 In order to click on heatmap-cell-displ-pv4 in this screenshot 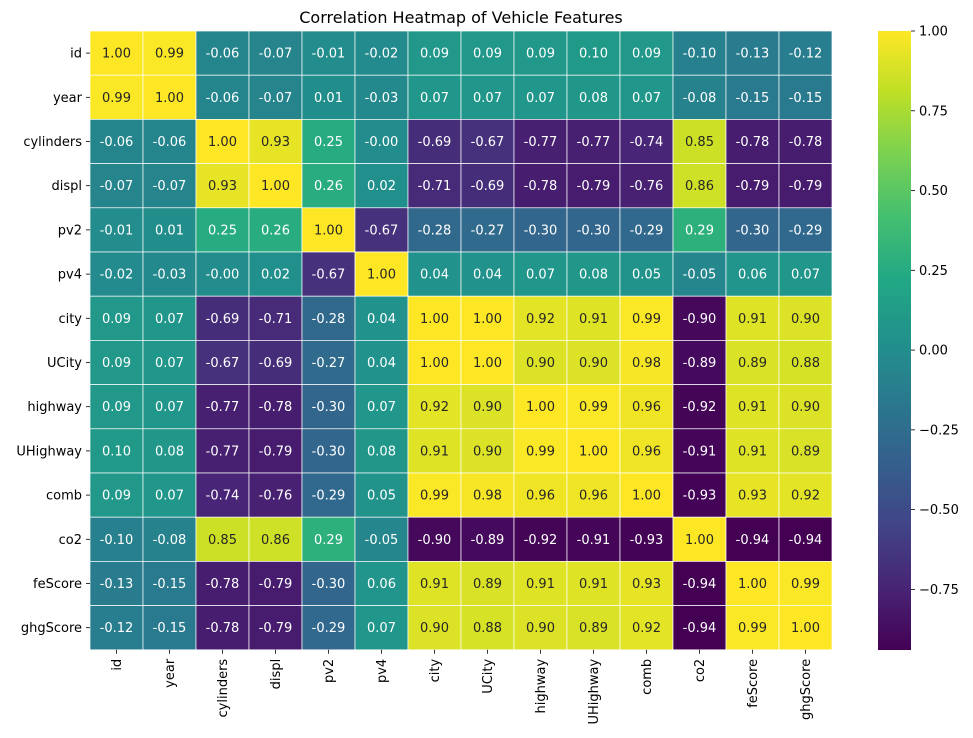, I will do `click(381, 186)`.